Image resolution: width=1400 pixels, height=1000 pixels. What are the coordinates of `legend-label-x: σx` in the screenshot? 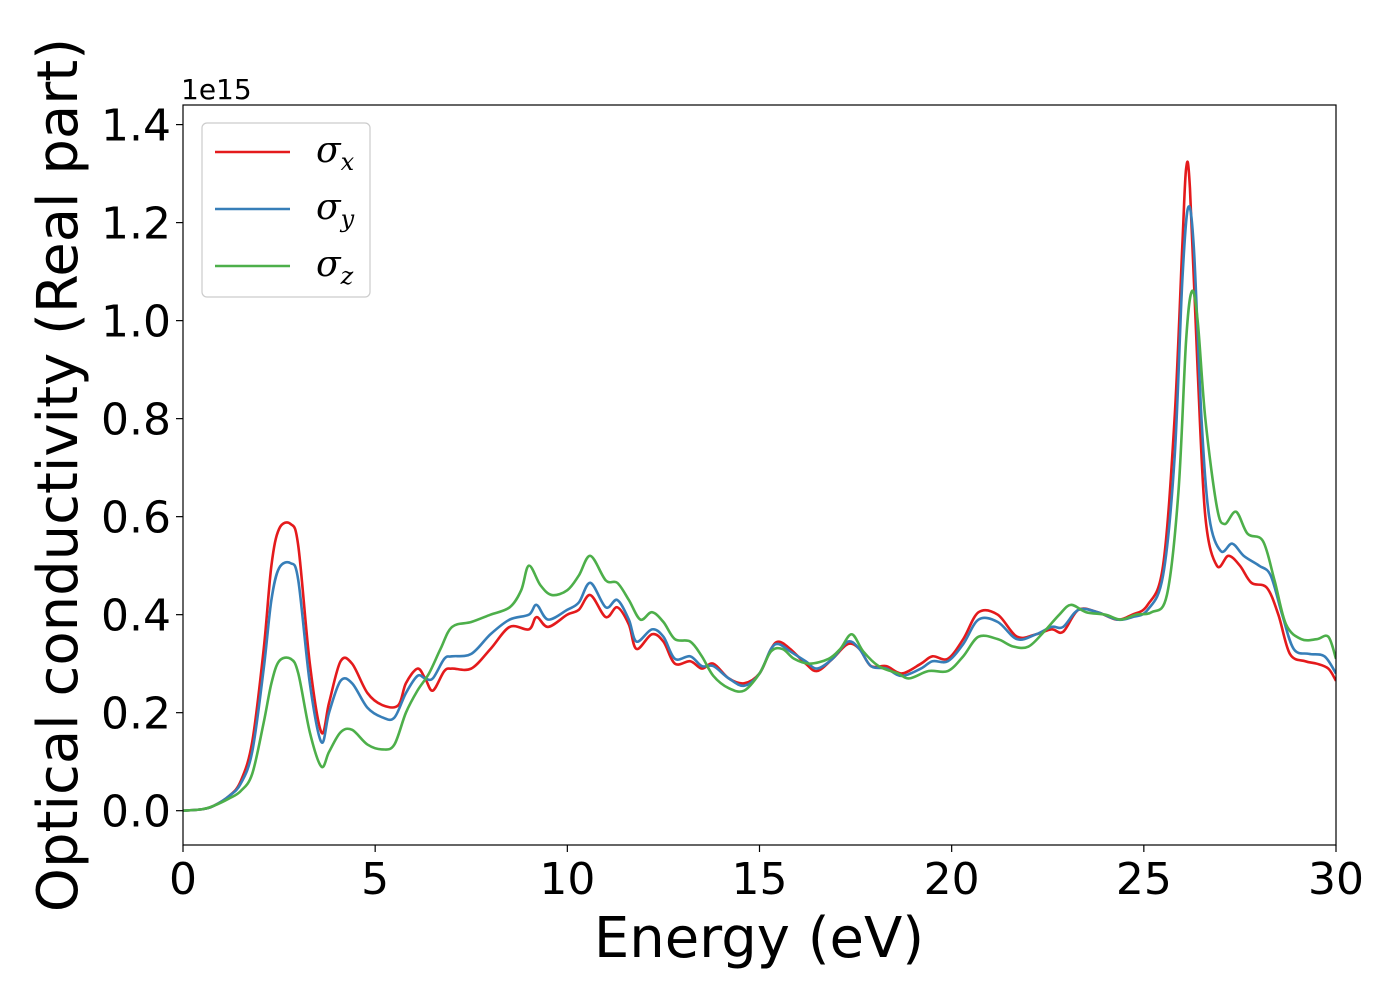 It's located at (335, 153).